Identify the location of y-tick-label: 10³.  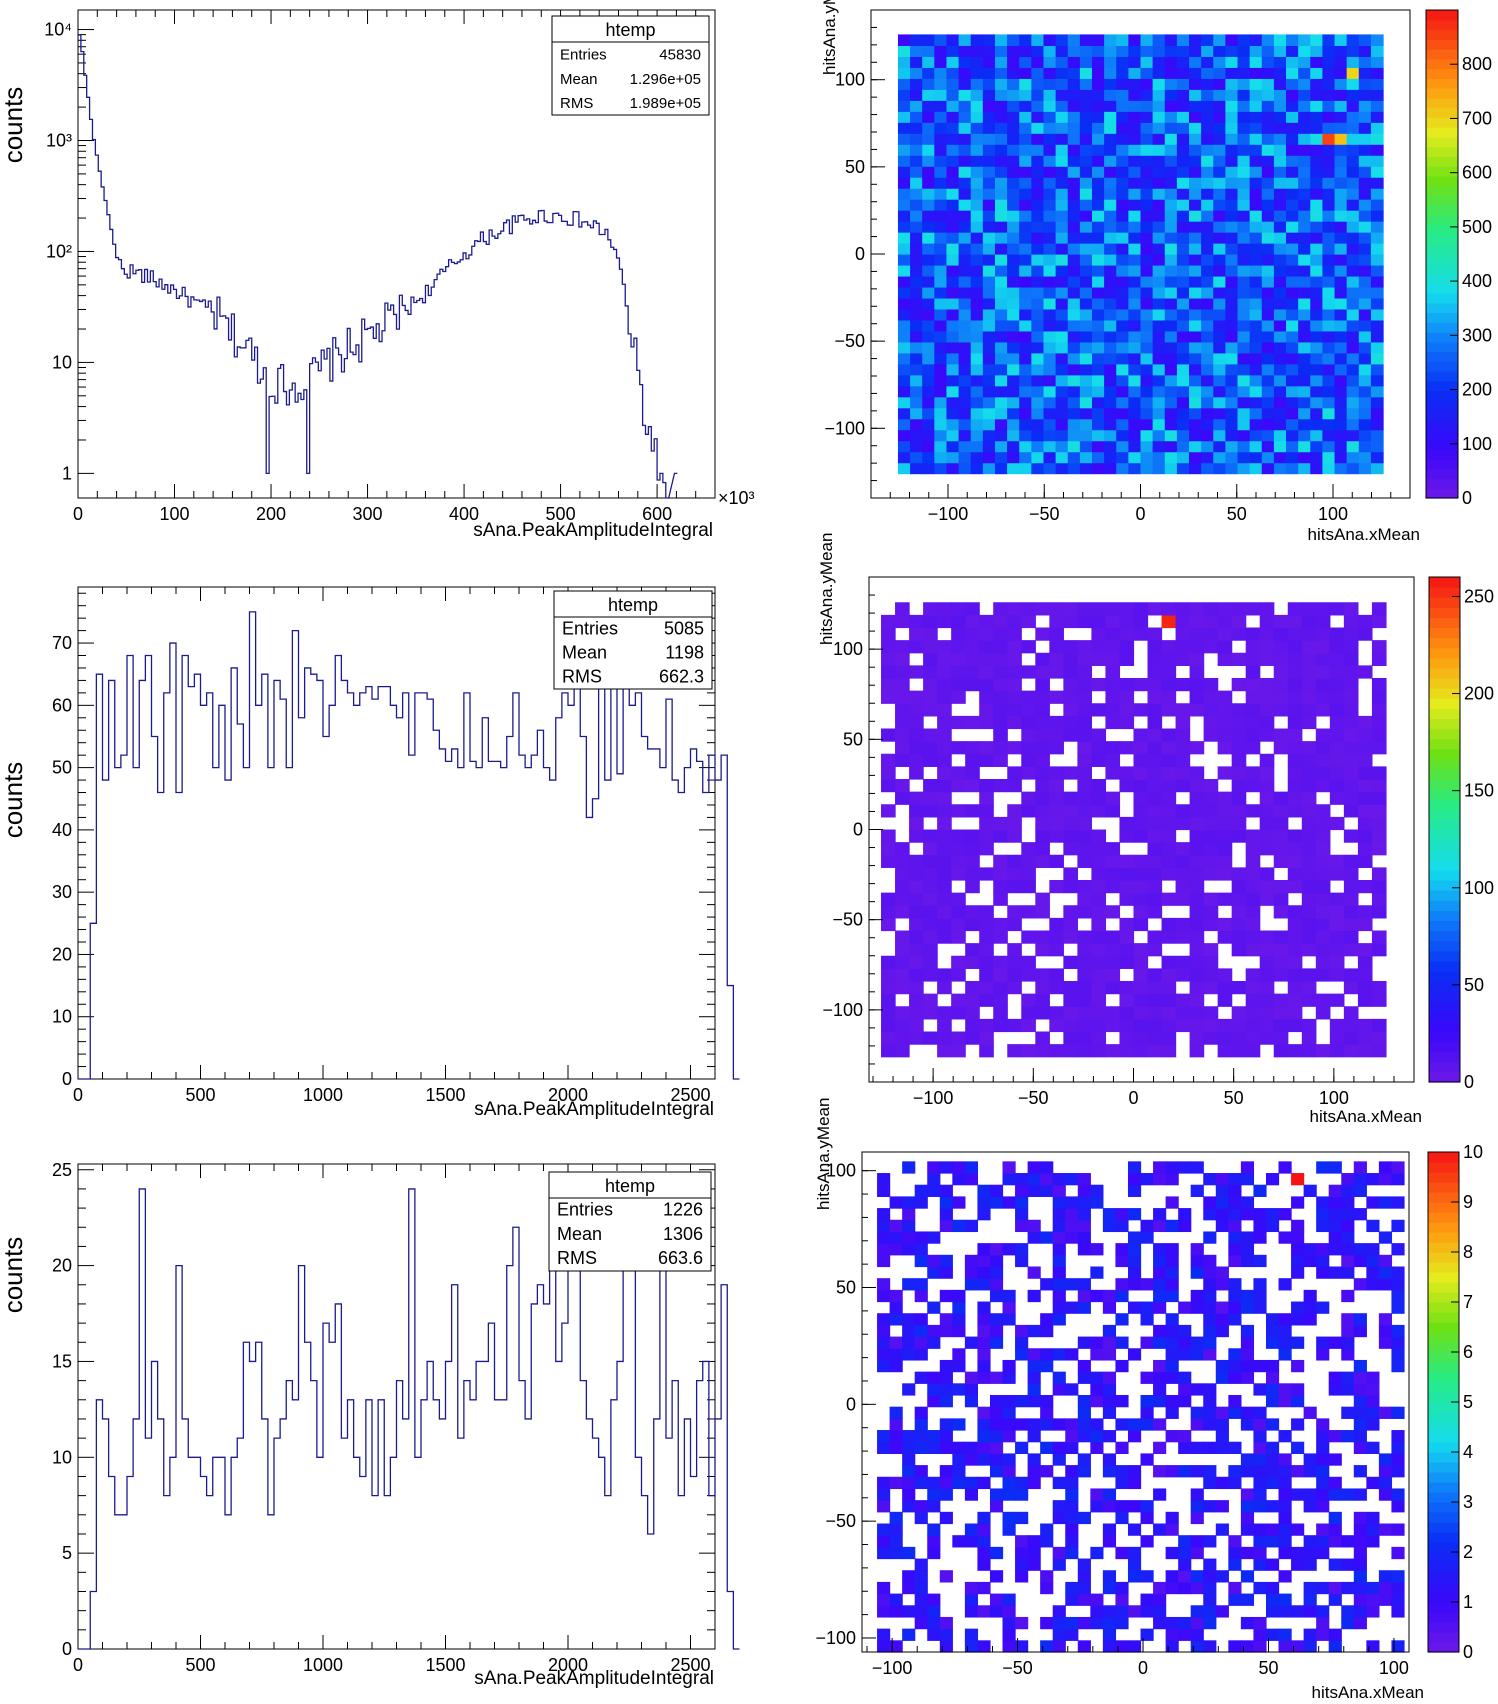
(59, 141).